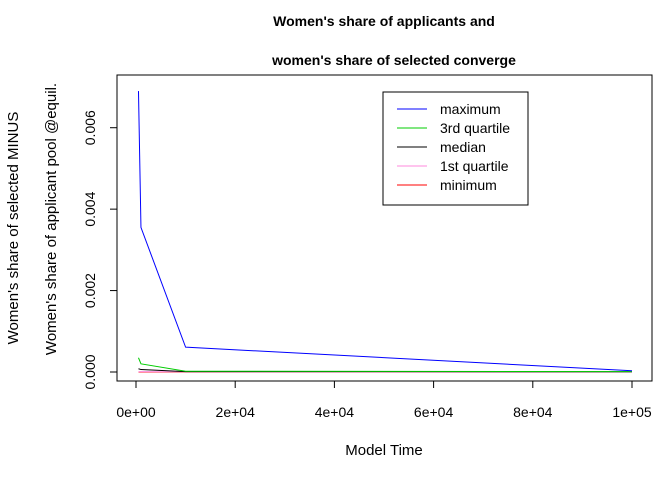 This screenshot has width=672, height=480. Describe the element at coordinates (384, 21) in the screenshot. I see `chart-title-line-1: Women's share of applicants and` at that location.